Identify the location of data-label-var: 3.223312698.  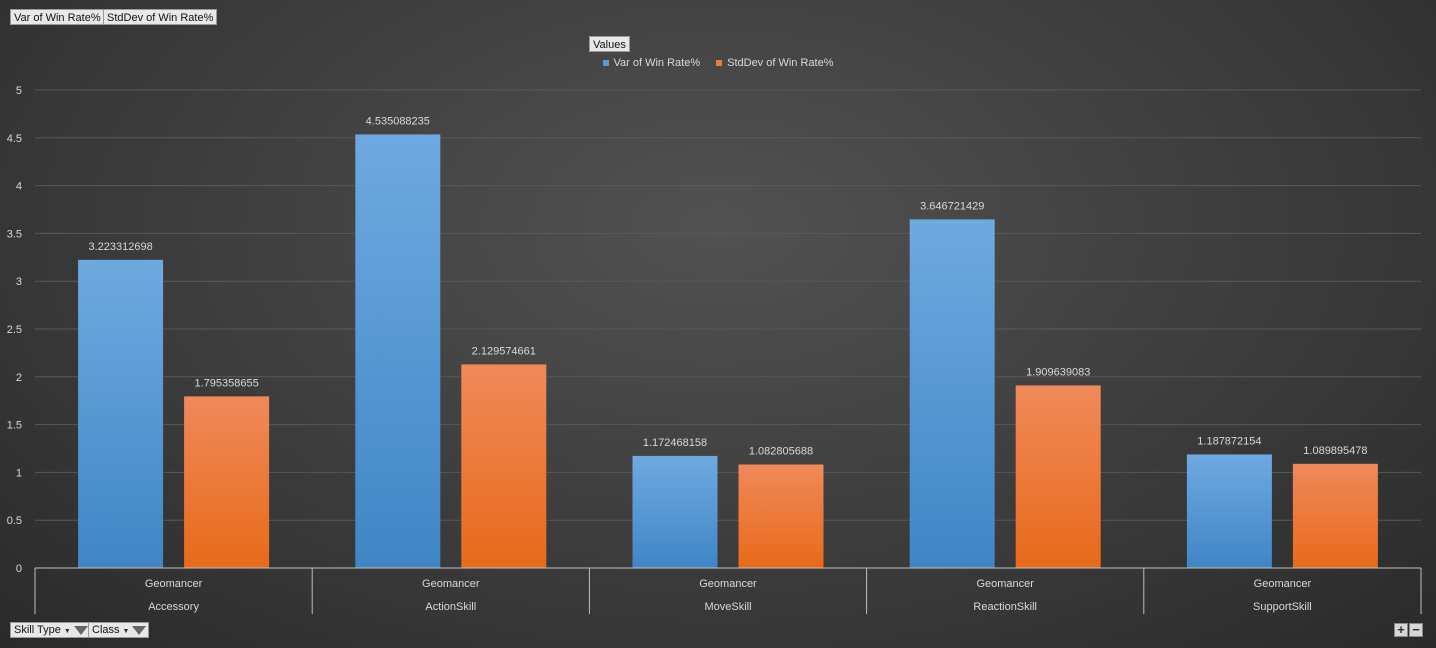
(120, 247).